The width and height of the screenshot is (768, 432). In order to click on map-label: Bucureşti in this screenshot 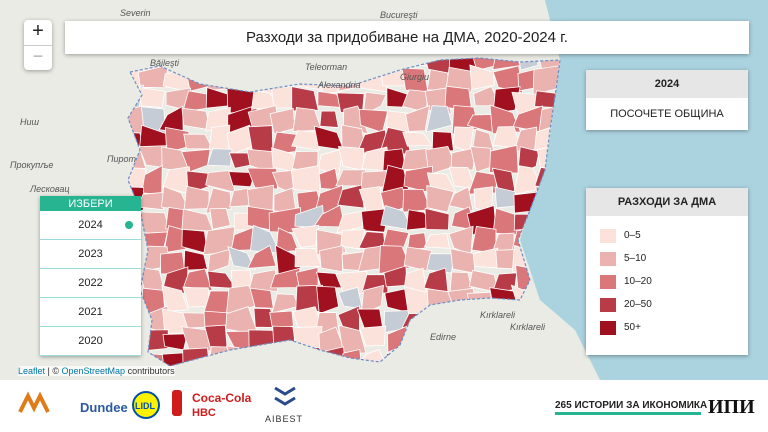, I will do `click(399, 15)`.